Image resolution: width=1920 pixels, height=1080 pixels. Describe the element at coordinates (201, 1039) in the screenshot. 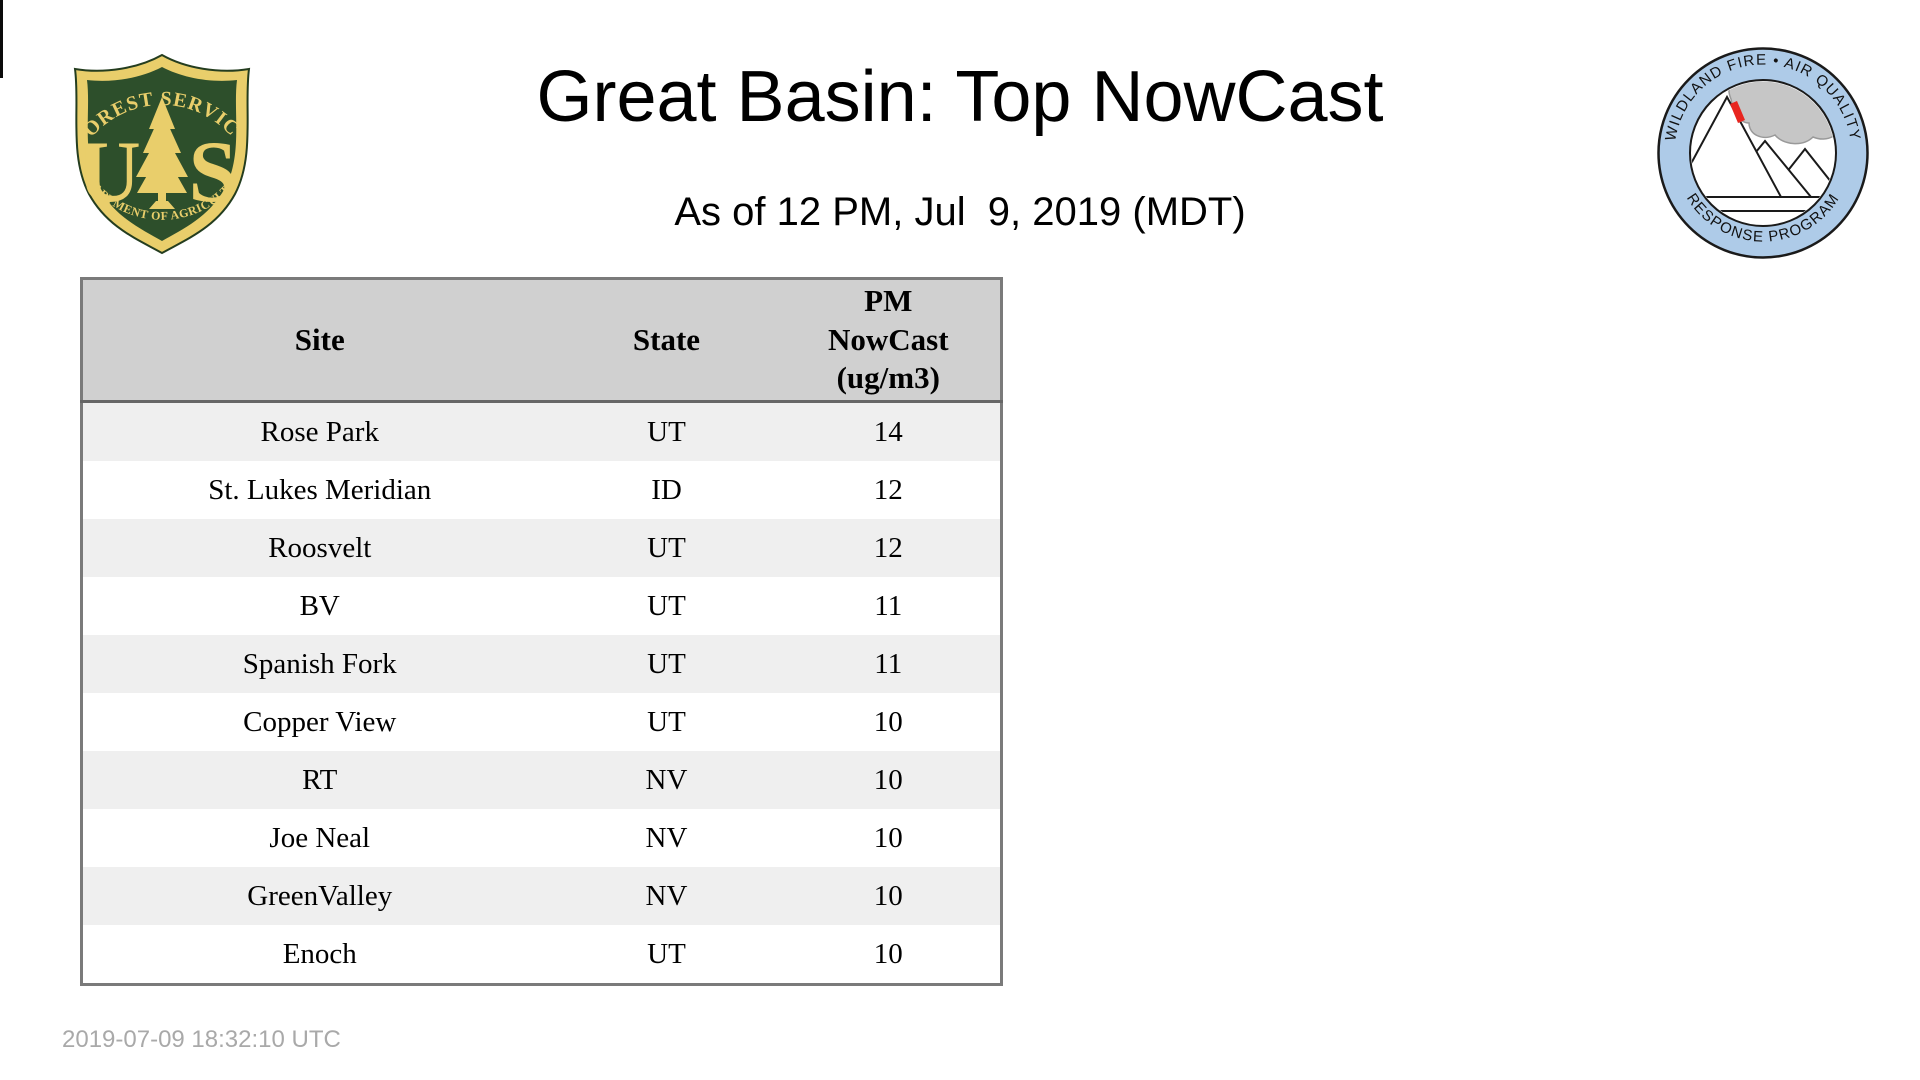

I see `generation-timestamp: 2019-07-09 18:32:10 UTC` at that location.